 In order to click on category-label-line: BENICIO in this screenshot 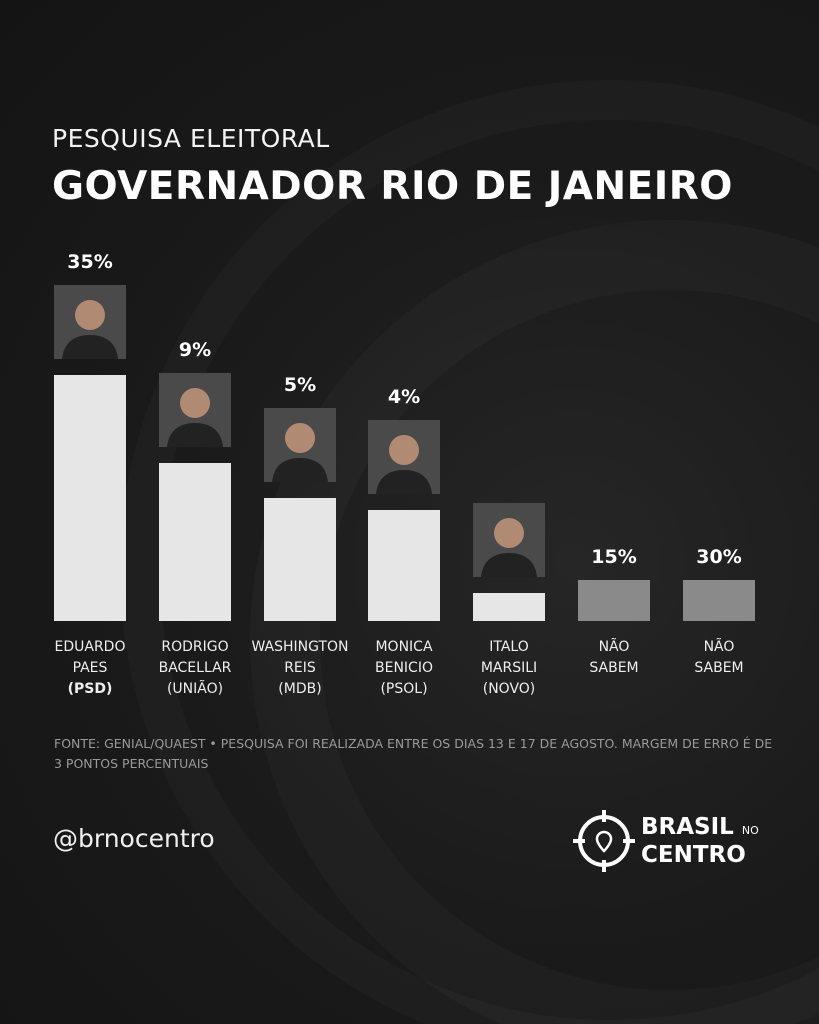, I will do `click(404, 668)`.